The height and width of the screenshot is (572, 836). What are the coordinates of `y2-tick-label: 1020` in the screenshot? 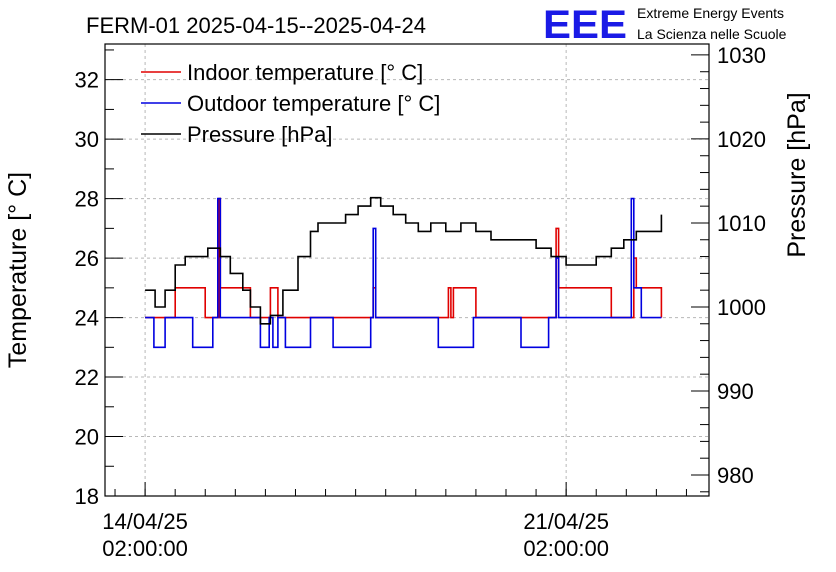 It's located at (741, 139).